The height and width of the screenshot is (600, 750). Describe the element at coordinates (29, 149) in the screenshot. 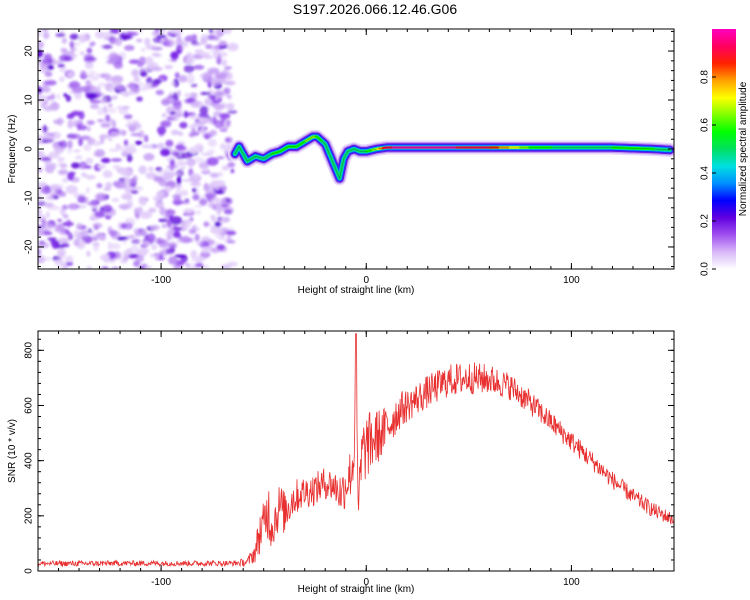

I see `spectrogram-ytick-label: 0` at that location.